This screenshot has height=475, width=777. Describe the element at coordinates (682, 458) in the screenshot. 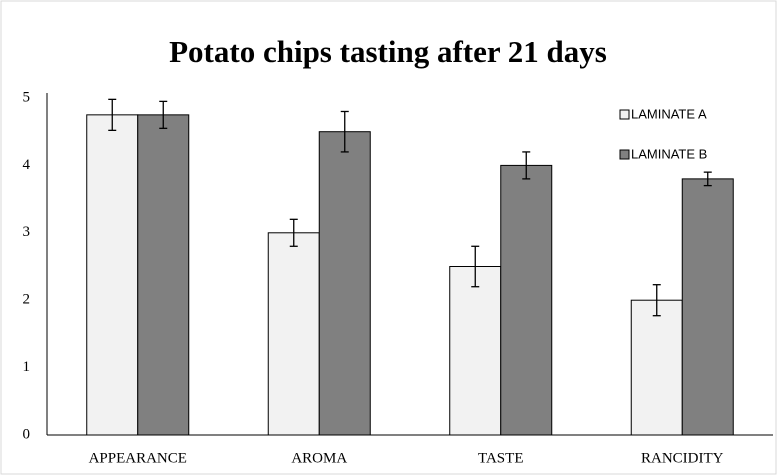

I see `x-tick-label: RANCIDITY` at that location.